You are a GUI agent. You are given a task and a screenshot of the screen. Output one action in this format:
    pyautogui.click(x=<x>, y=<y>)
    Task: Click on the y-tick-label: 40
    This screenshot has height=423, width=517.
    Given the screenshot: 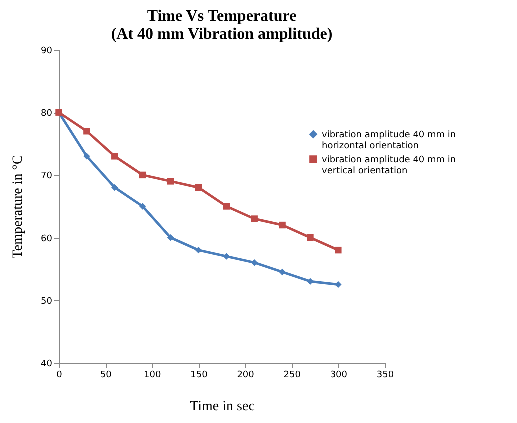 What is the action you would take?
    pyautogui.click(x=47, y=365)
    